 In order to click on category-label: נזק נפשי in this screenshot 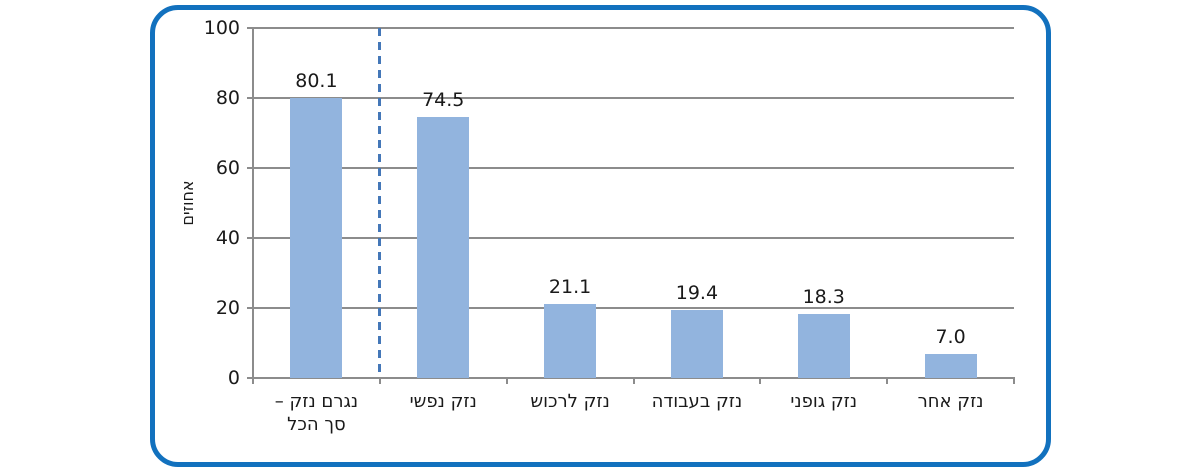, I will do `click(443, 401)`.